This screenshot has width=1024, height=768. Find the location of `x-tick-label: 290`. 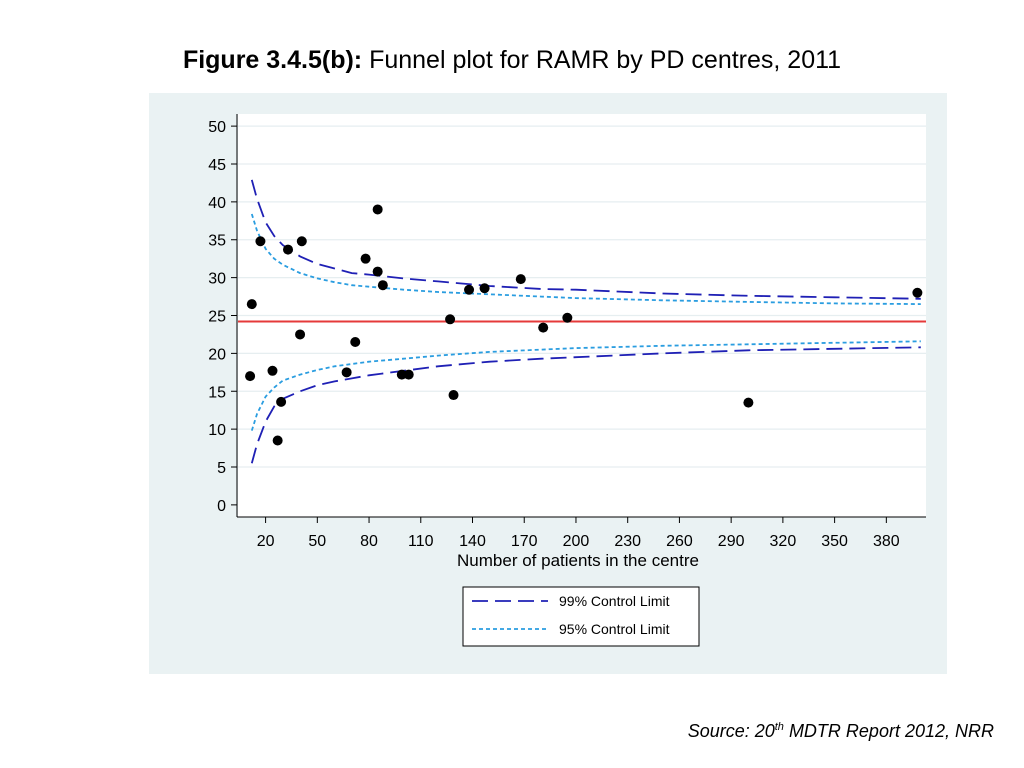

x-tick-label: 290 is located at coordinates (731, 541).